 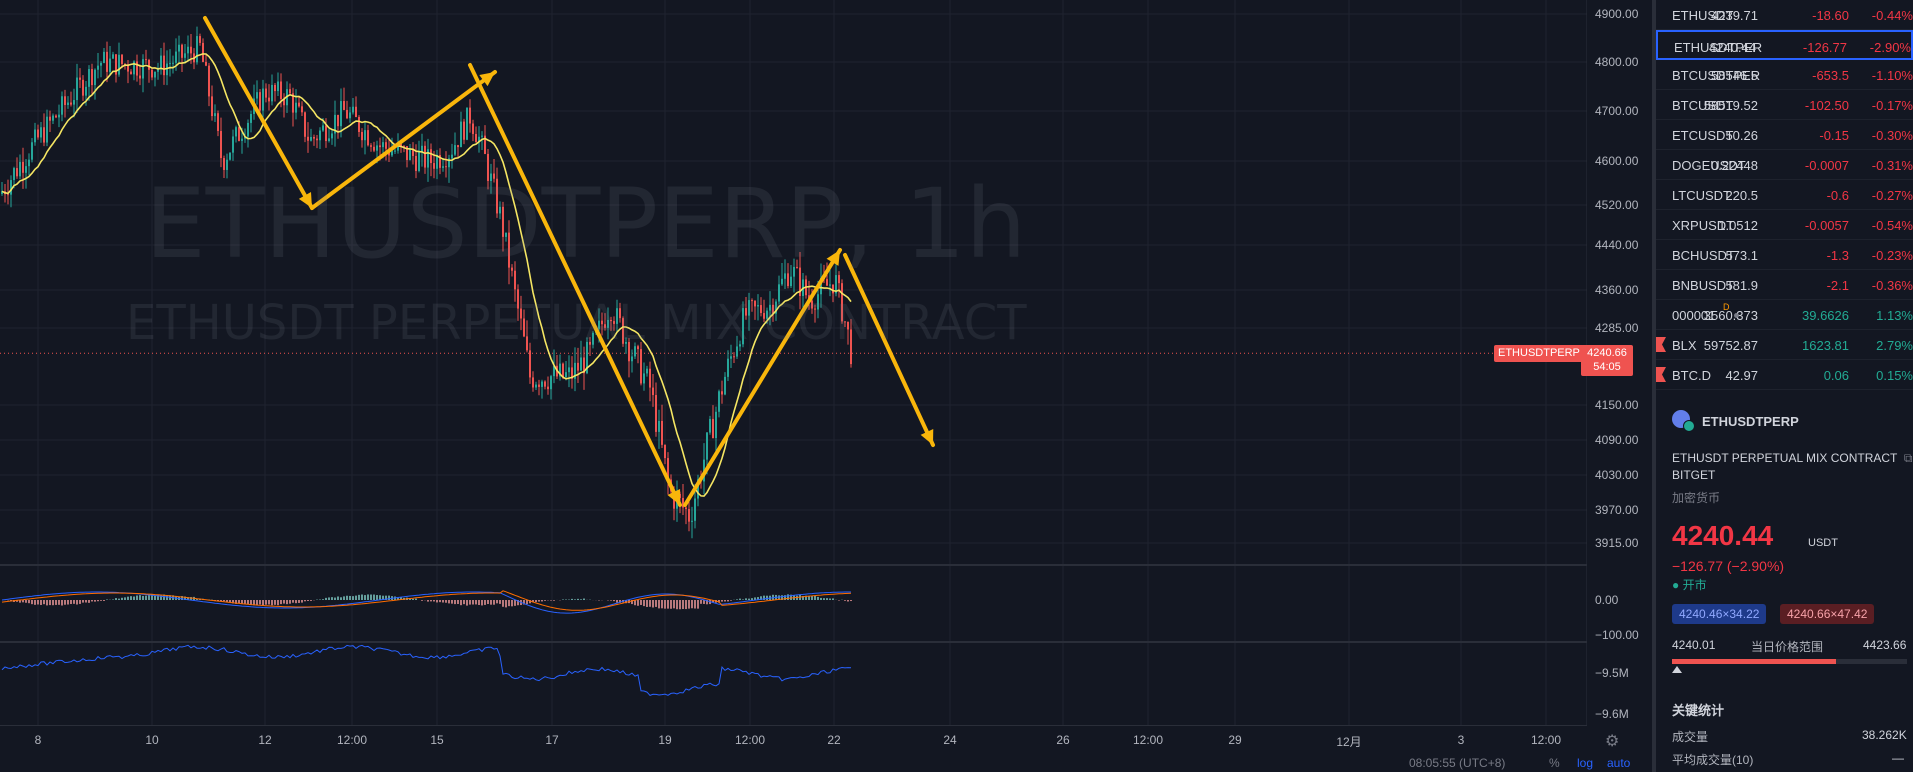 What do you see at coordinates (1784, 75) in the screenshot?
I see `watchlist-row: BTCUSDTPERP 58546.5 -653.5 -1.10%` at bounding box center [1784, 75].